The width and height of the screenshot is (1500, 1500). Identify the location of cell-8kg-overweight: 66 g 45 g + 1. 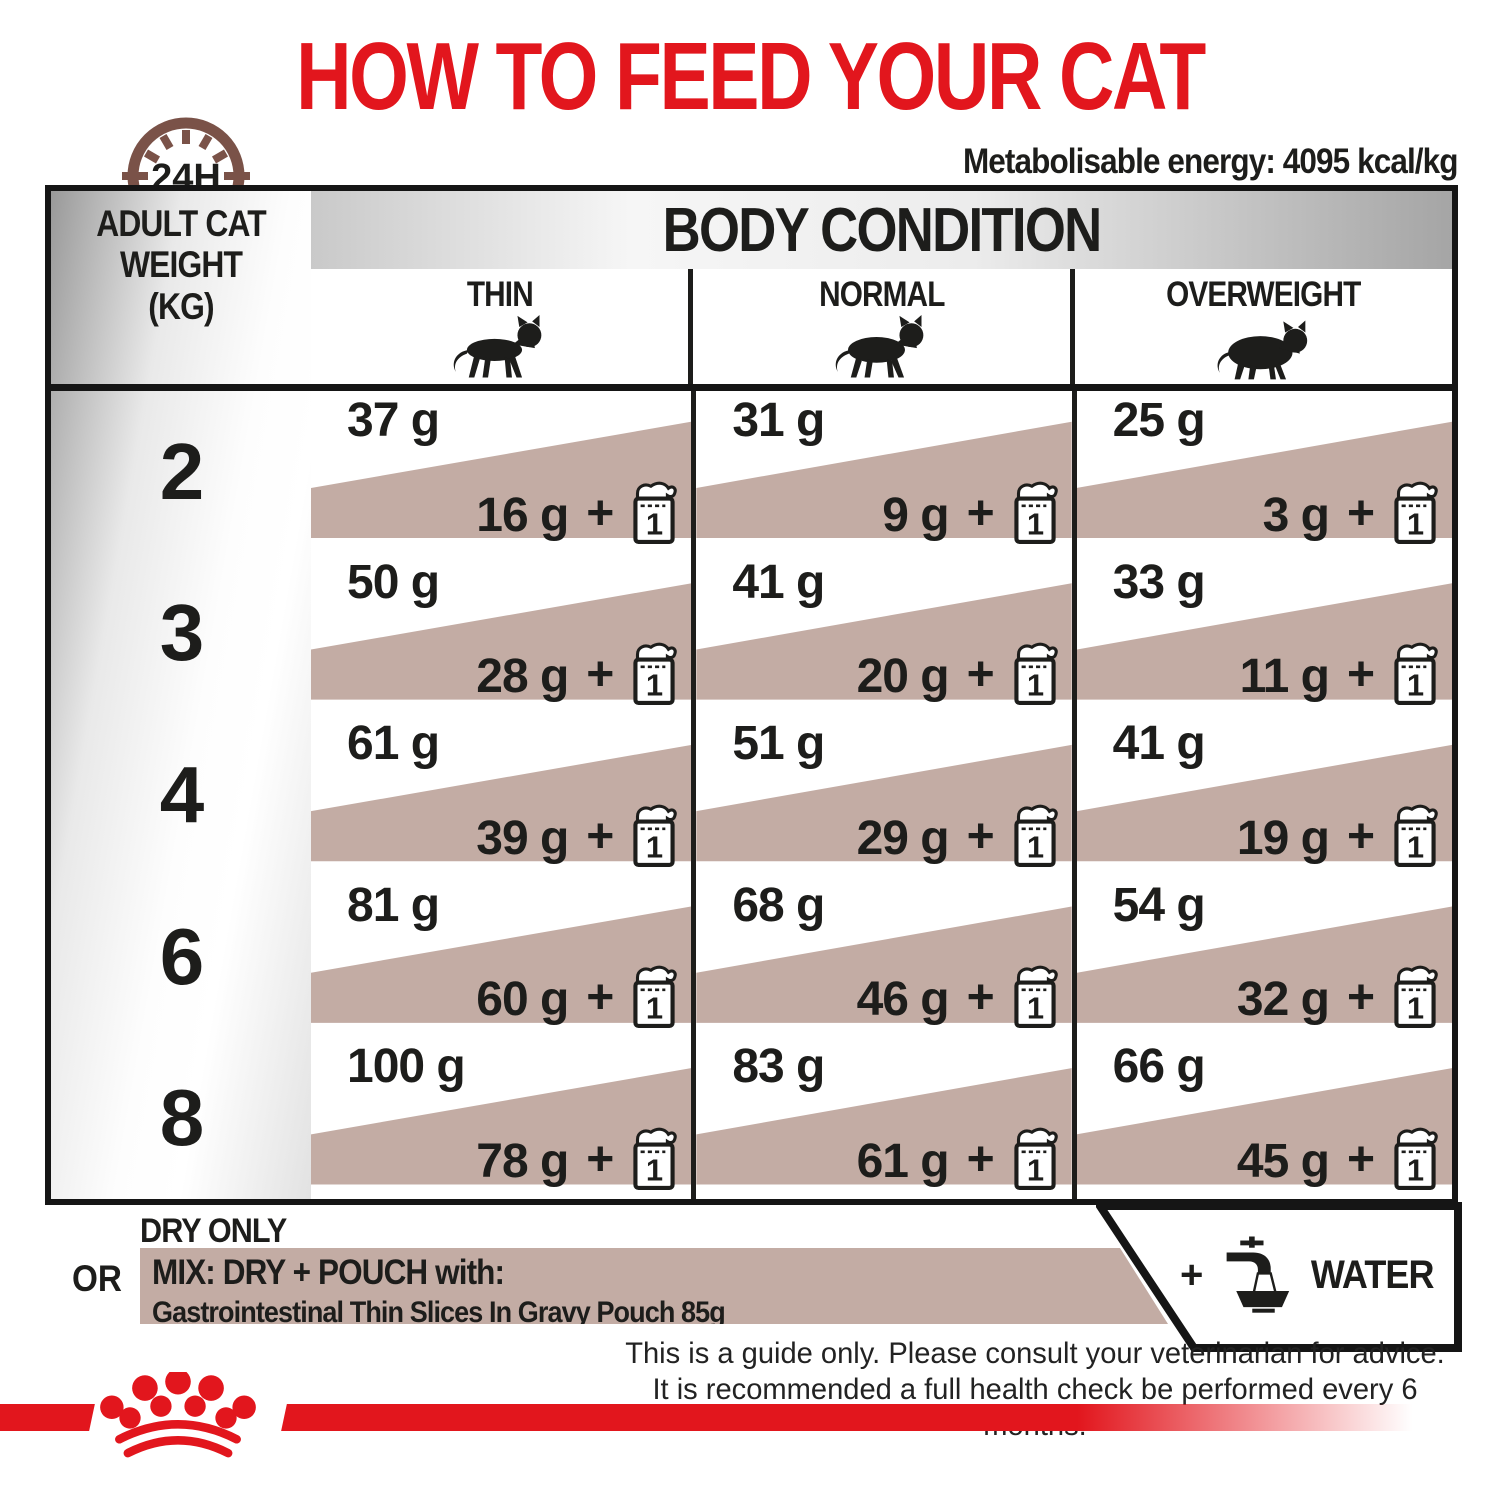
(1261, 1118).